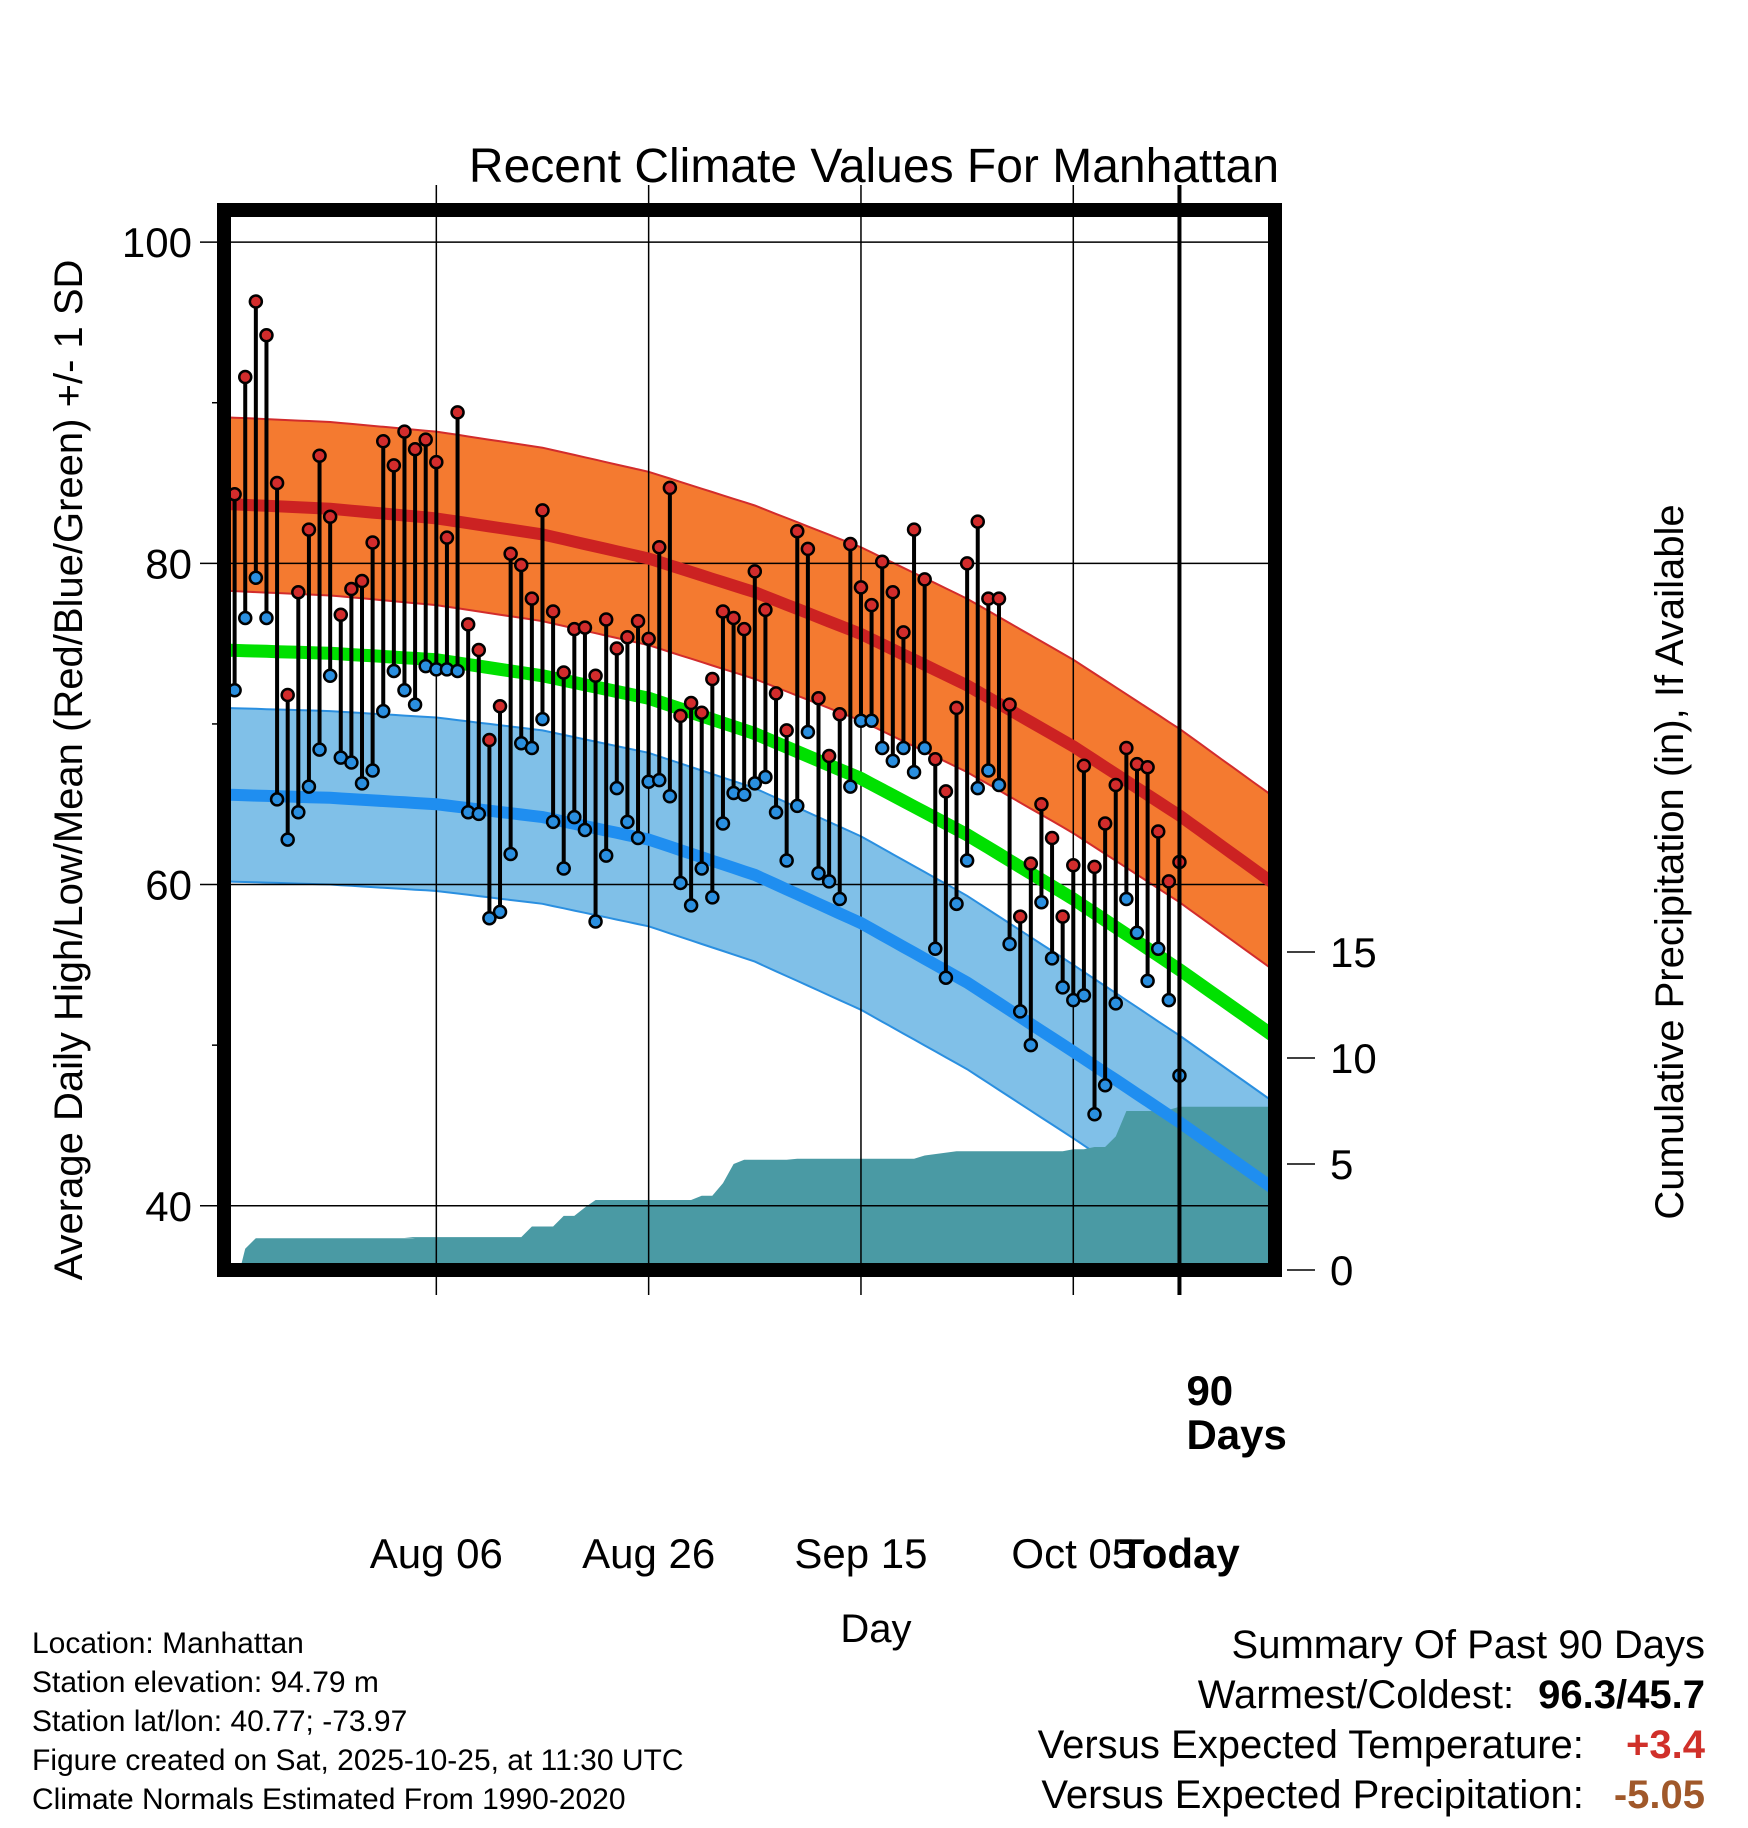  Describe the element at coordinates (860, 1553) in the screenshot. I see `tick-label-x-sep-15: Sep 15` at that location.